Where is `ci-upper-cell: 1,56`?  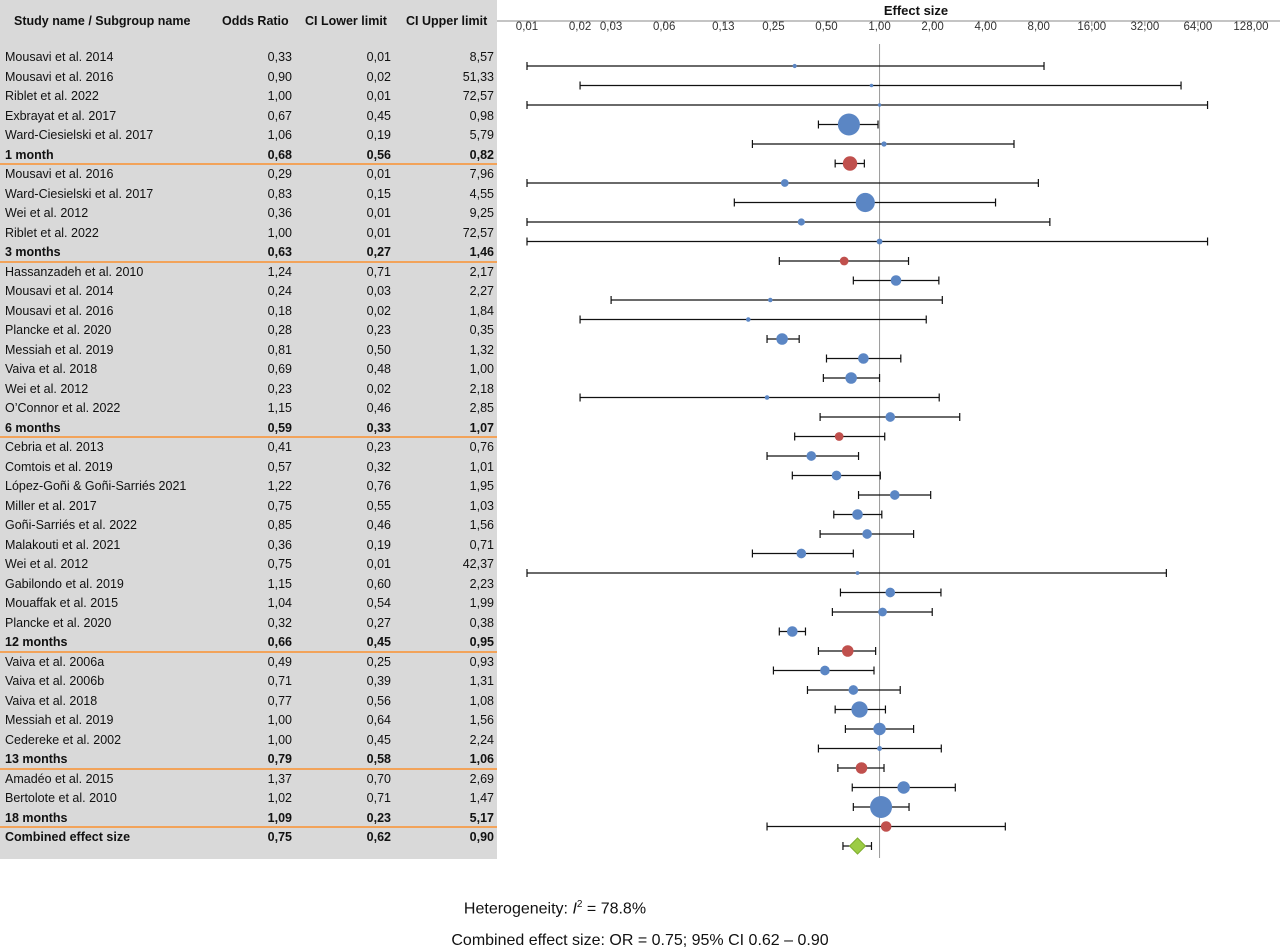
ci-upper-cell: 1,56 is located at coordinates (481, 525).